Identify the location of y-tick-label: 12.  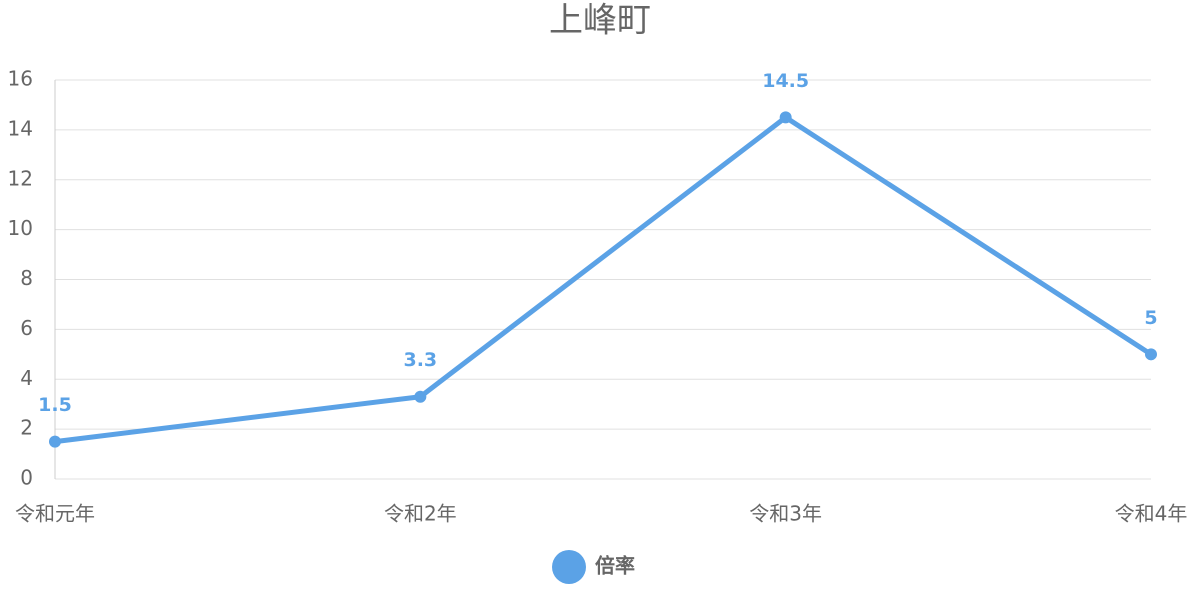
(20, 178).